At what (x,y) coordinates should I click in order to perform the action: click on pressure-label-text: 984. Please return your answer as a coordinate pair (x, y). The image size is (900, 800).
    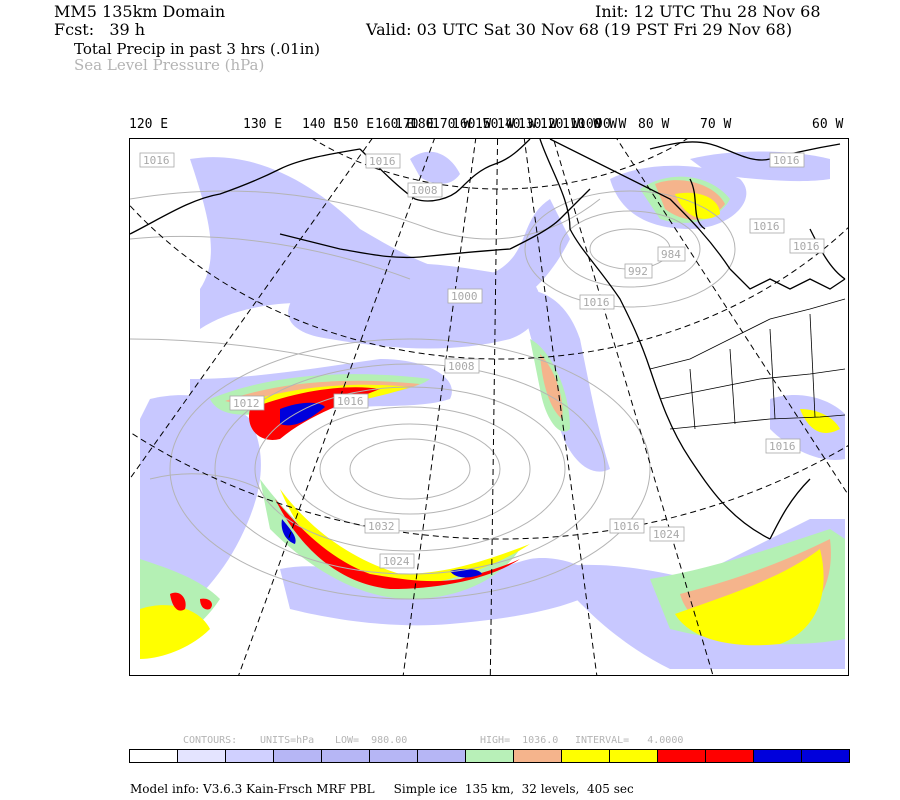
    Looking at the image, I should click on (671, 254).